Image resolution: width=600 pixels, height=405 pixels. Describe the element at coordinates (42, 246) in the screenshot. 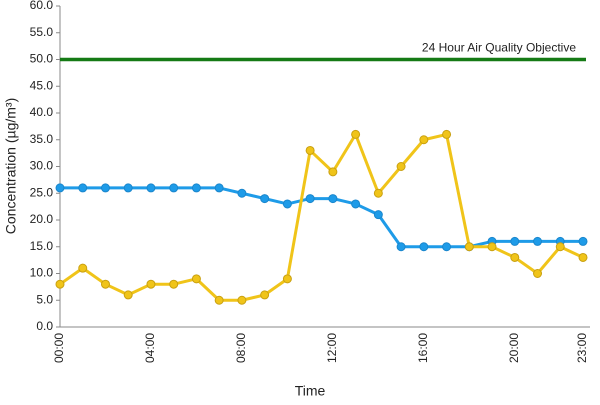

I see `y-tick-label: 15.0` at that location.